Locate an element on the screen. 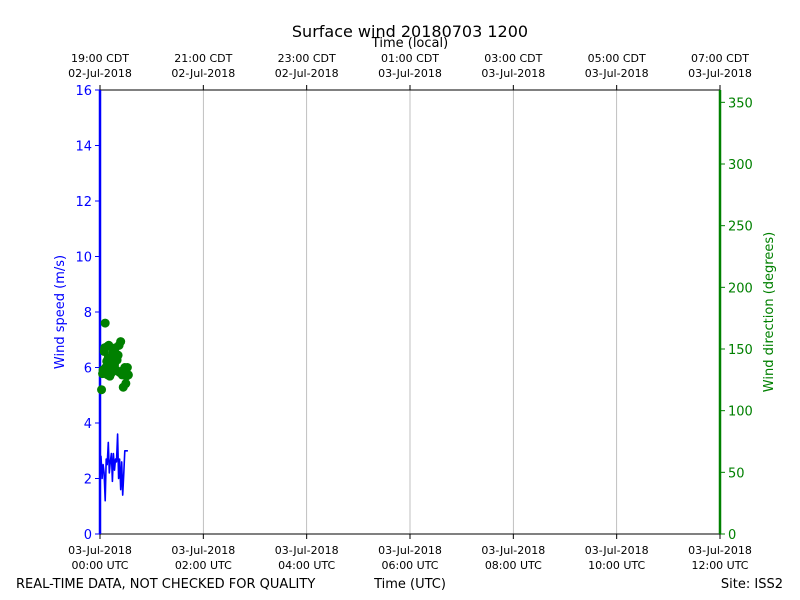 This screenshot has height=600, width=800. left-tick-label: 8 is located at coordinates (88, 313).